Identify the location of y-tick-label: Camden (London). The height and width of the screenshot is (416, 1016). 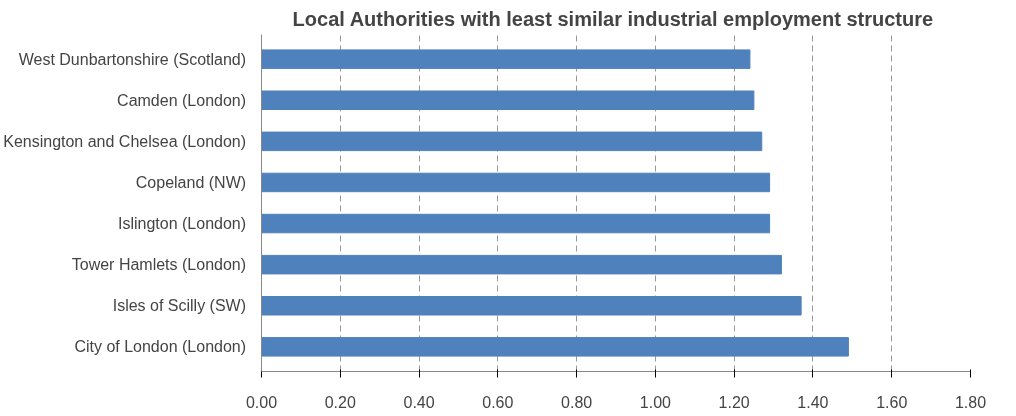
(182, 100).